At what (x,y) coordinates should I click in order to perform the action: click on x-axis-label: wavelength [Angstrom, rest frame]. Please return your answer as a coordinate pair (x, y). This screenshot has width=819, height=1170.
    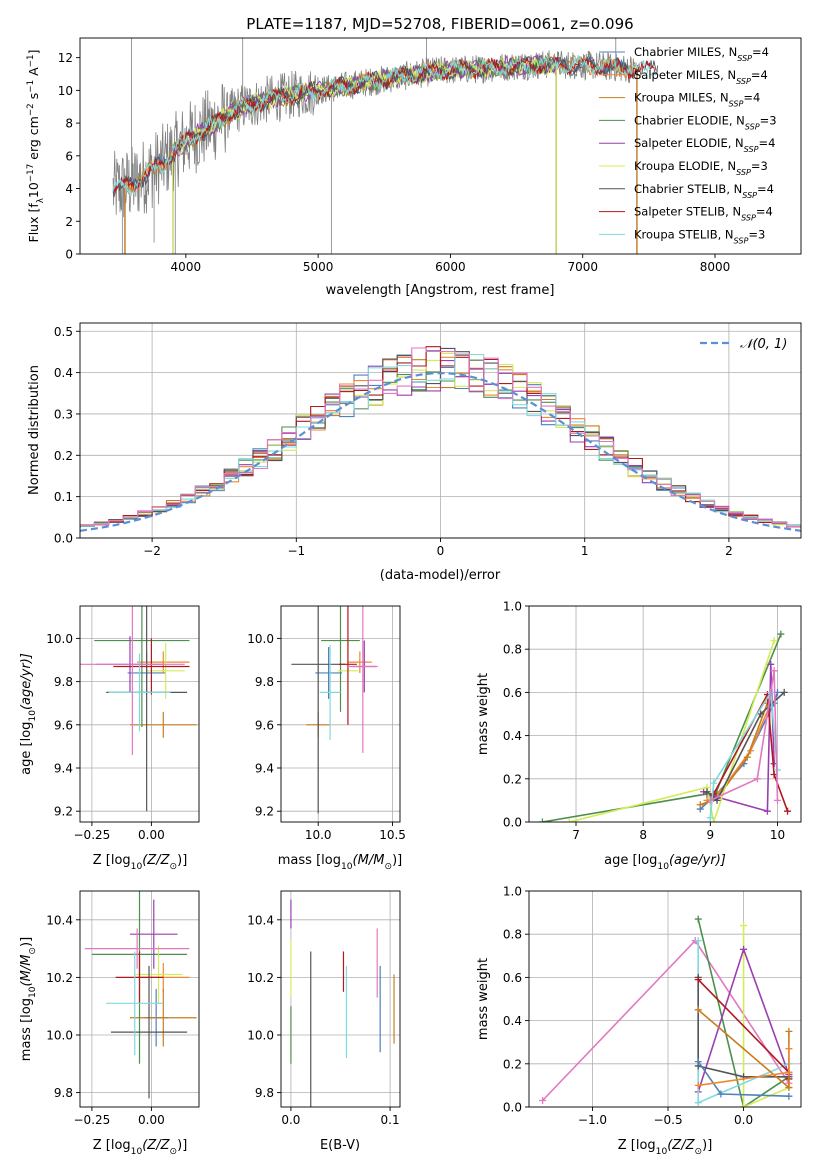
    Looking at the image, I should click on (440, 290).